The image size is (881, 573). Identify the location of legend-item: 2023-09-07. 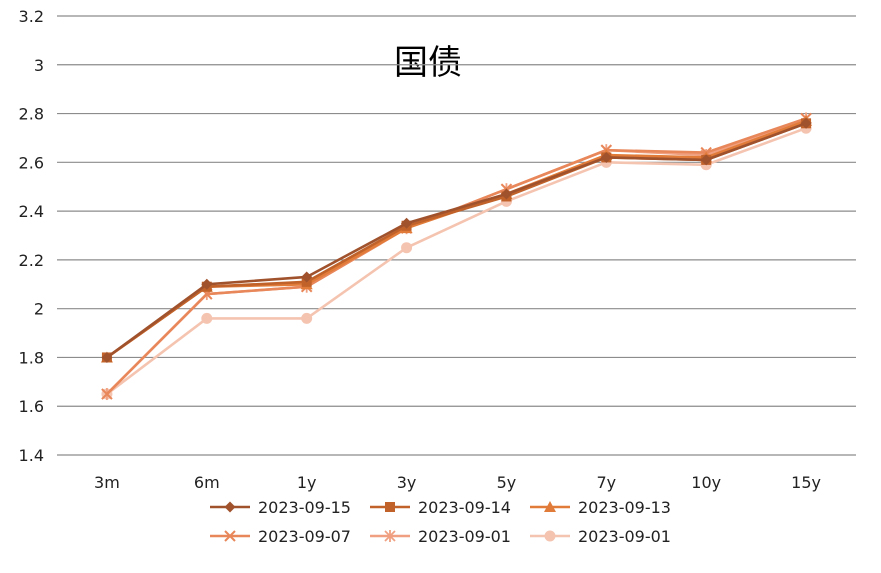
(280, 536).